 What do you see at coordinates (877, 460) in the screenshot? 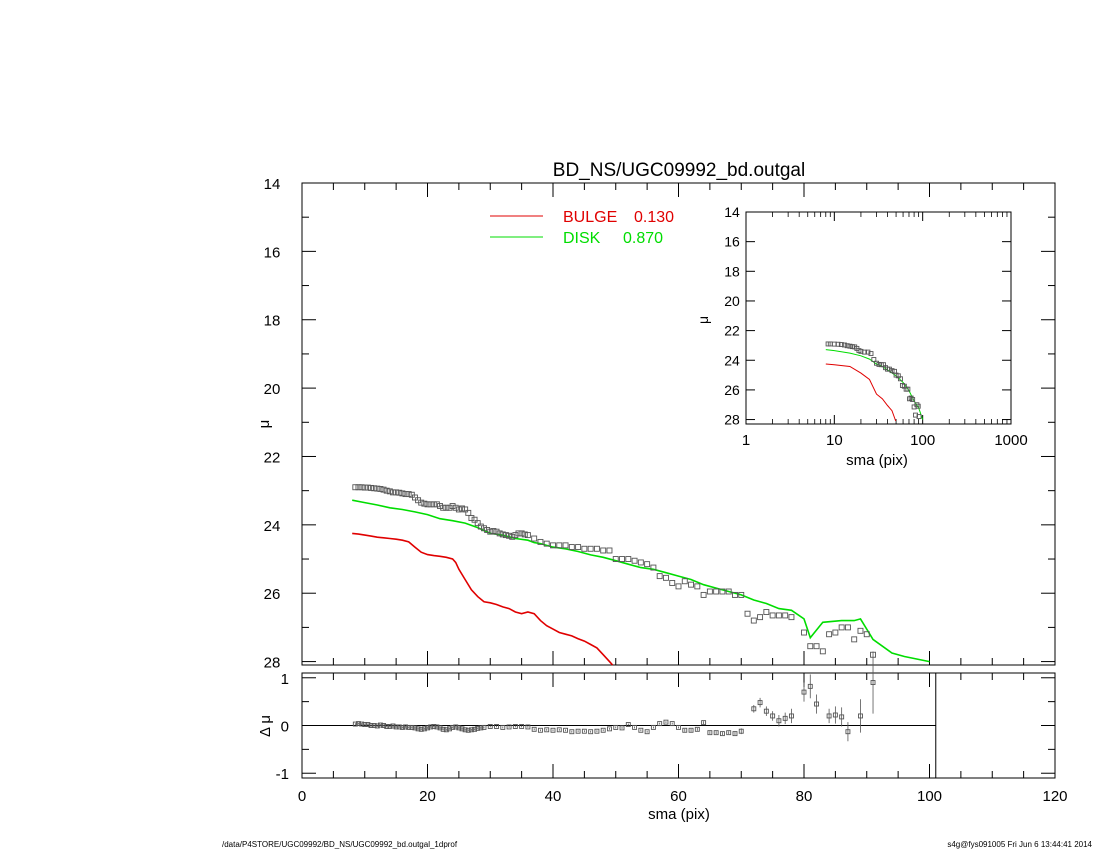
I see `inset-x-axis-label: sma (pix)` at bounding box center [877, 460].